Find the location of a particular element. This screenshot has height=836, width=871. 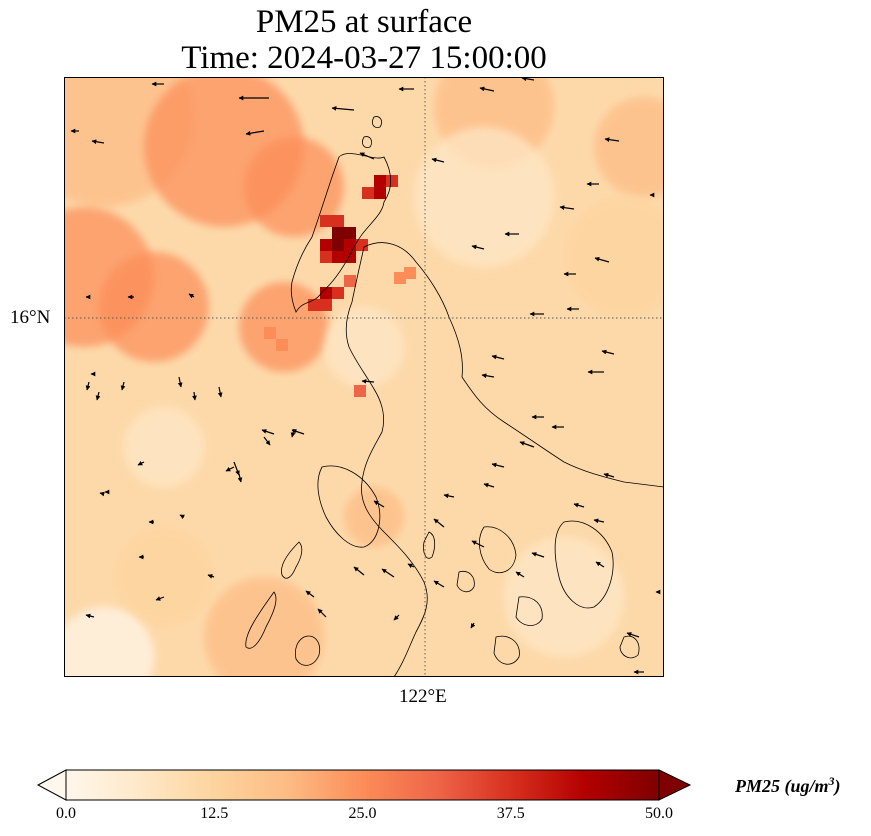

colorbar-max-extension is located at coordinates (675, 785).